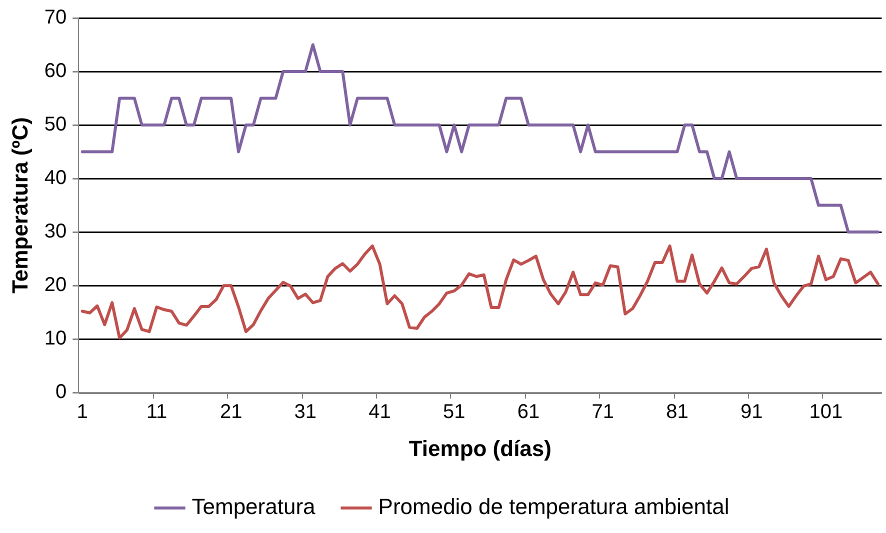  What do you see at coordinates (231, 412) in the screenshot?
I see `x-tick-label: 21` at bounding box center [231, 412].